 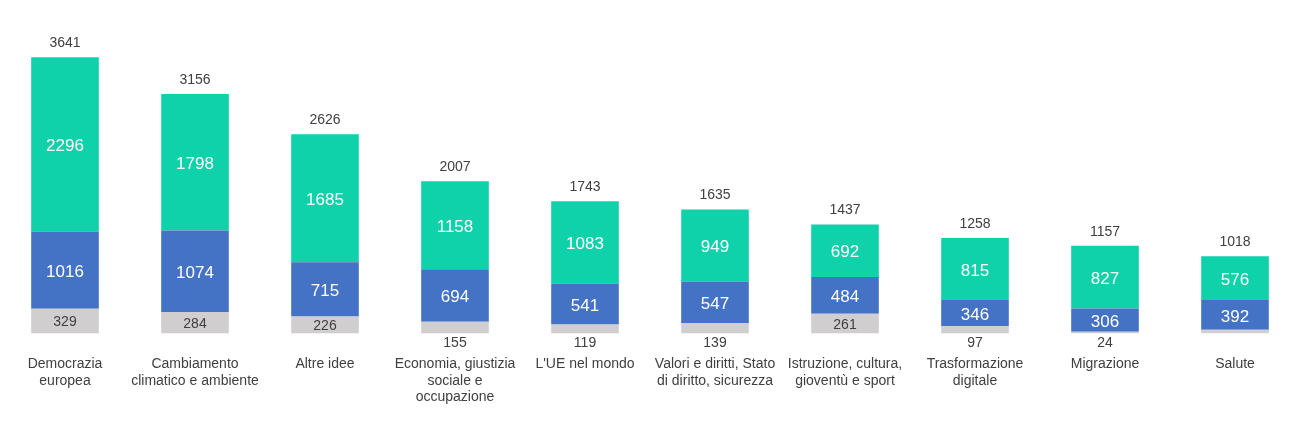 I want to click on data-label: 715, so click(x=325, y=290).